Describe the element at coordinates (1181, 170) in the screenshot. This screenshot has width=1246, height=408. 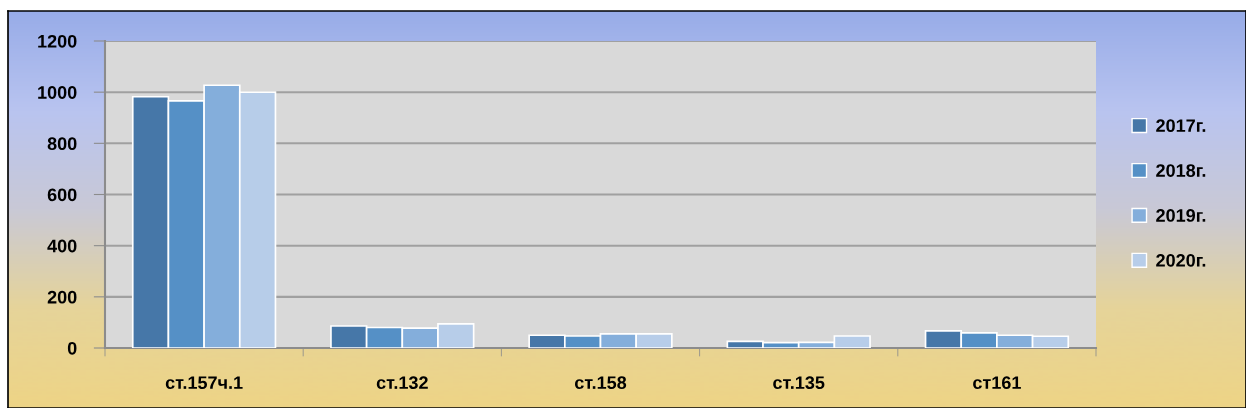
I see `legend-label: 2018г.` at that location.